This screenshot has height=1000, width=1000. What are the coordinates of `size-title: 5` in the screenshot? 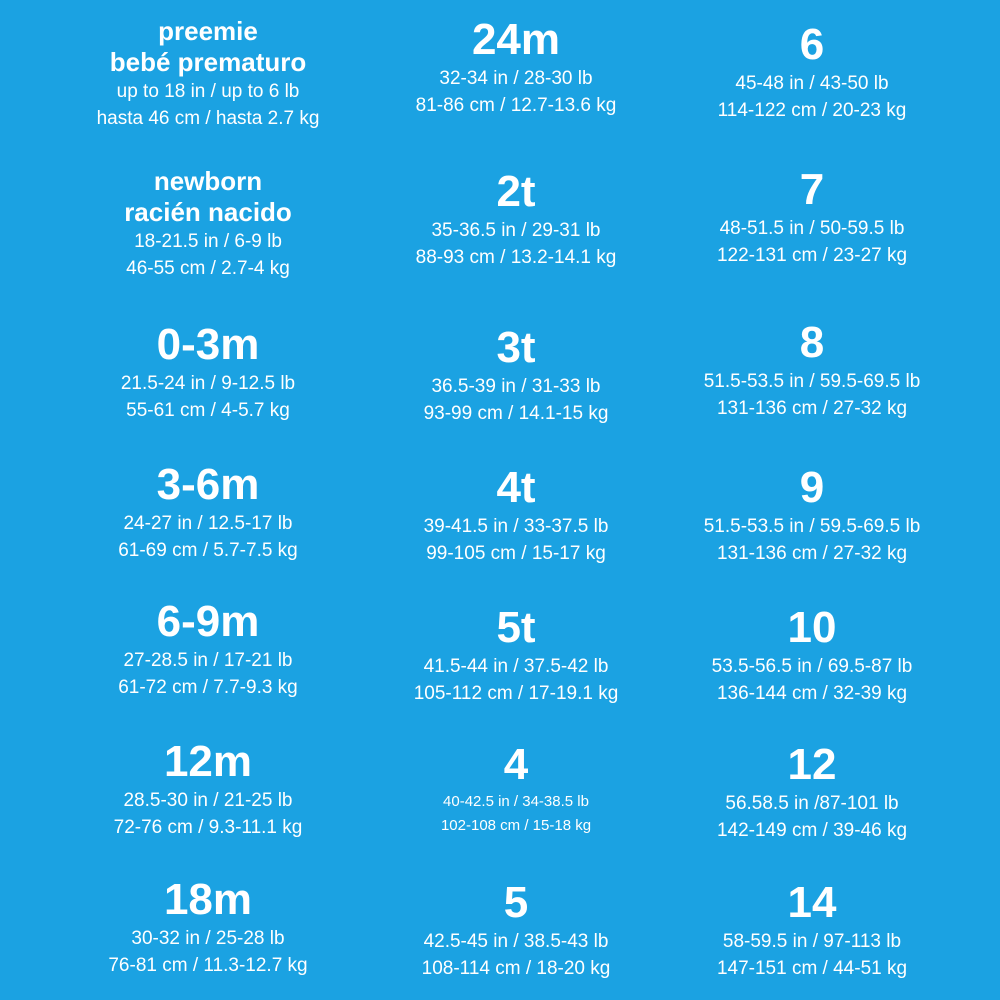 It's located at (516, 902).